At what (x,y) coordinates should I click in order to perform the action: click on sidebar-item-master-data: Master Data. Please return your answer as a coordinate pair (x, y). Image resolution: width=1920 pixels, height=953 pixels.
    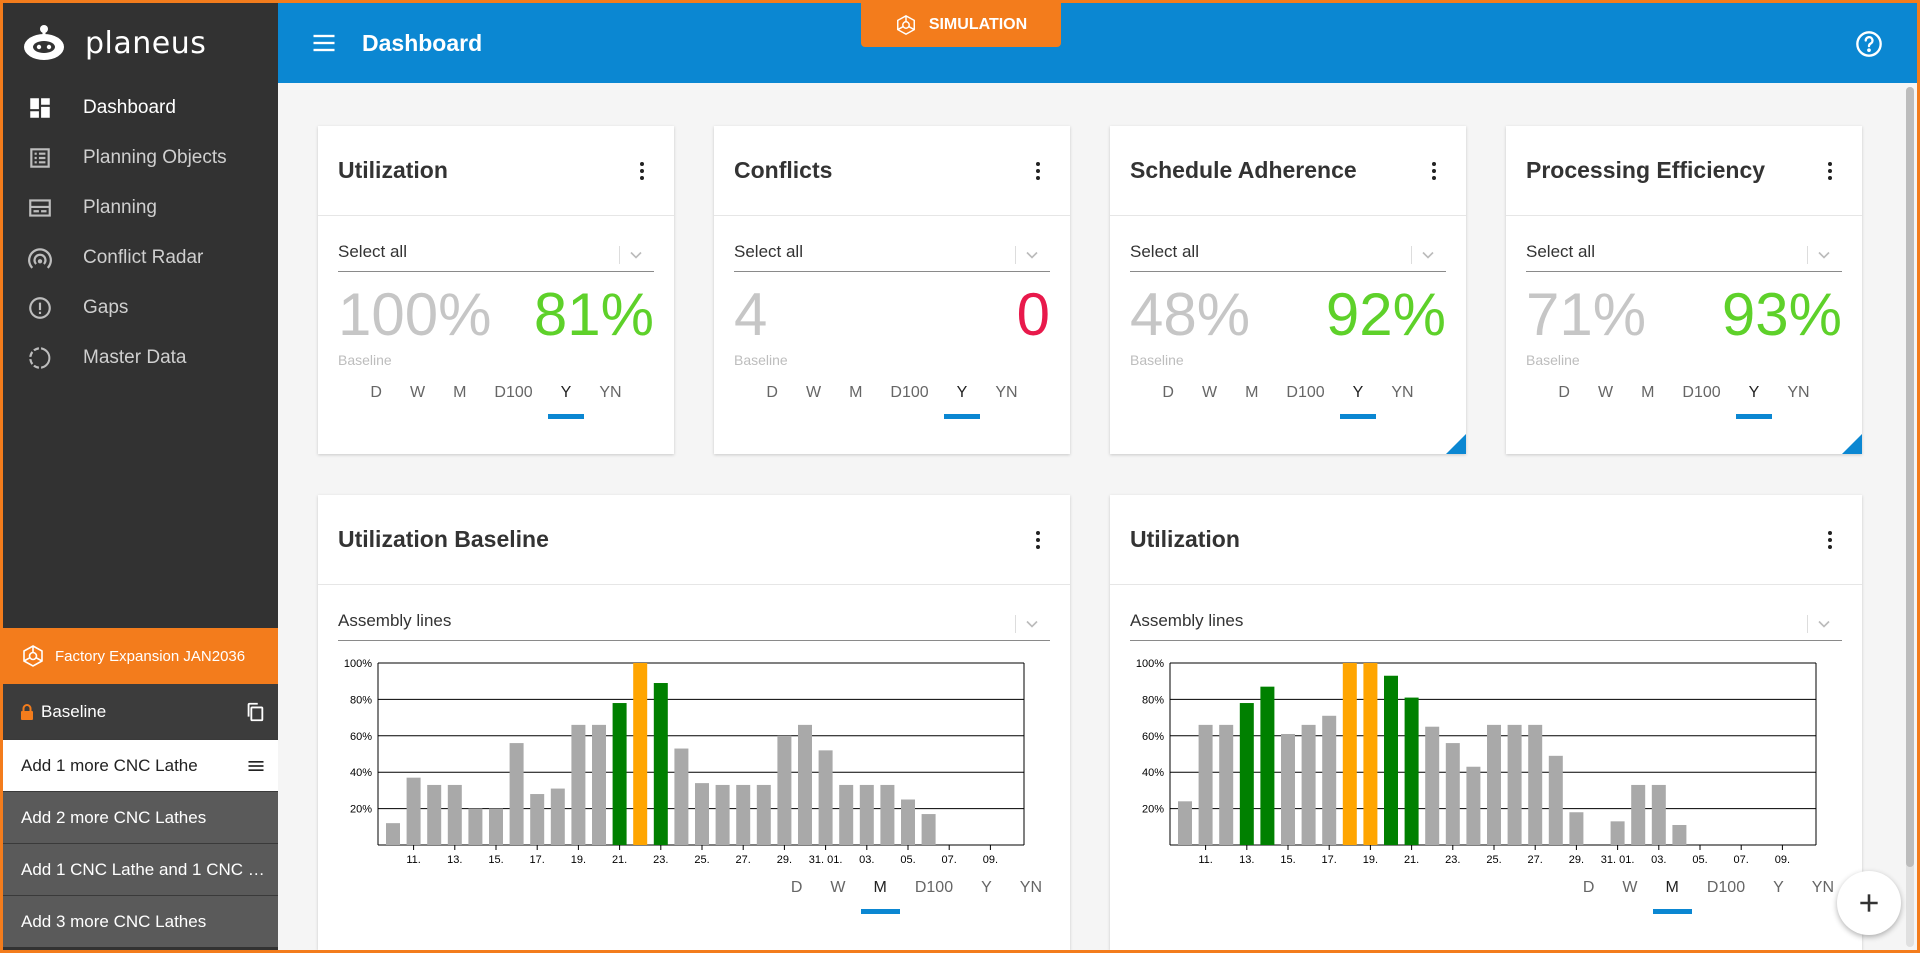
    Looking at the image, I should click on (140, 358).